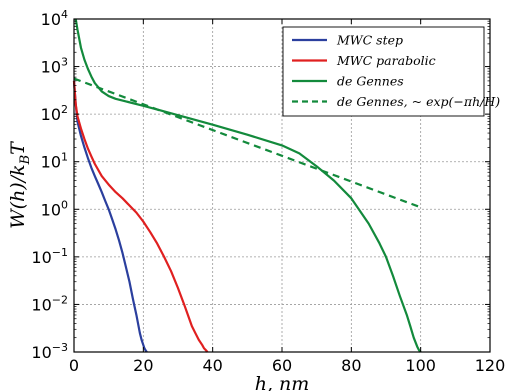 The width and height of the screenshot is (517, 391). I want to click on y-tick-label: 10², so click(54, 113).